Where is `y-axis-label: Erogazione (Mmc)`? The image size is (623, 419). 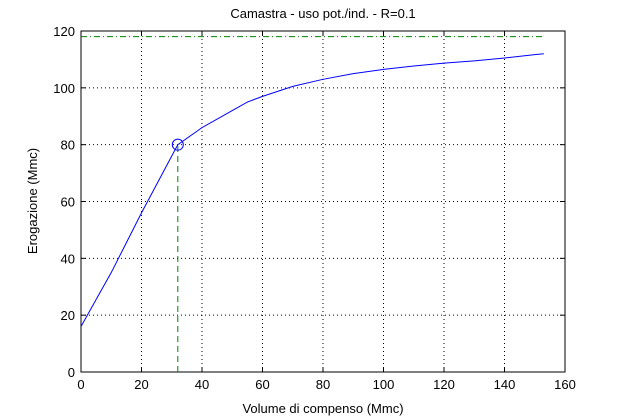
y-axis-label: Erogazione (Mmc) is located at coordinates (32, 201).